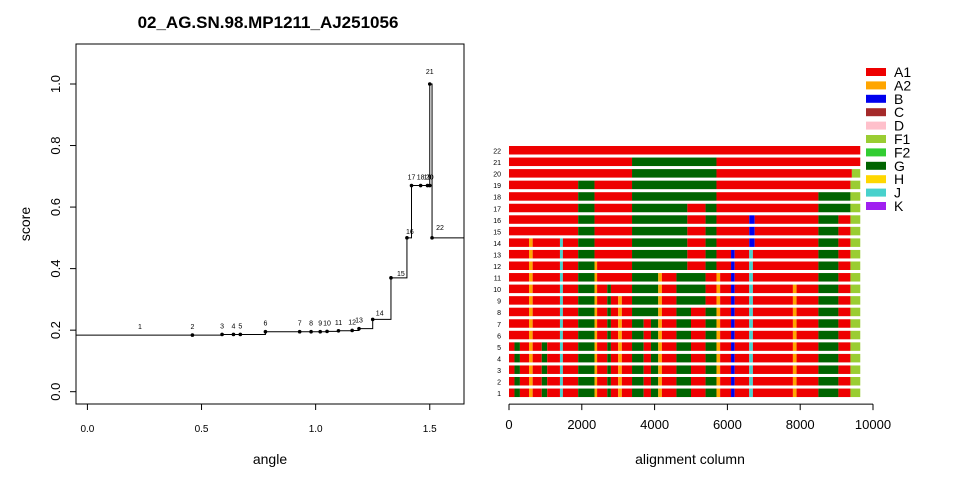  Describe the element at coordinates (497, 232) in the screenshot. I see `row-label: 15` at that location.